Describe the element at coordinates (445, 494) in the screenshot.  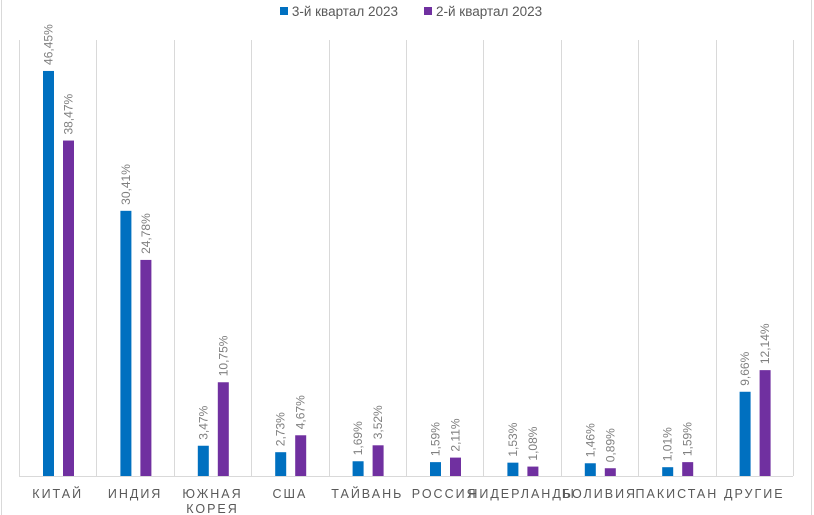
I see `category-label: РОССИЯ` at that location.